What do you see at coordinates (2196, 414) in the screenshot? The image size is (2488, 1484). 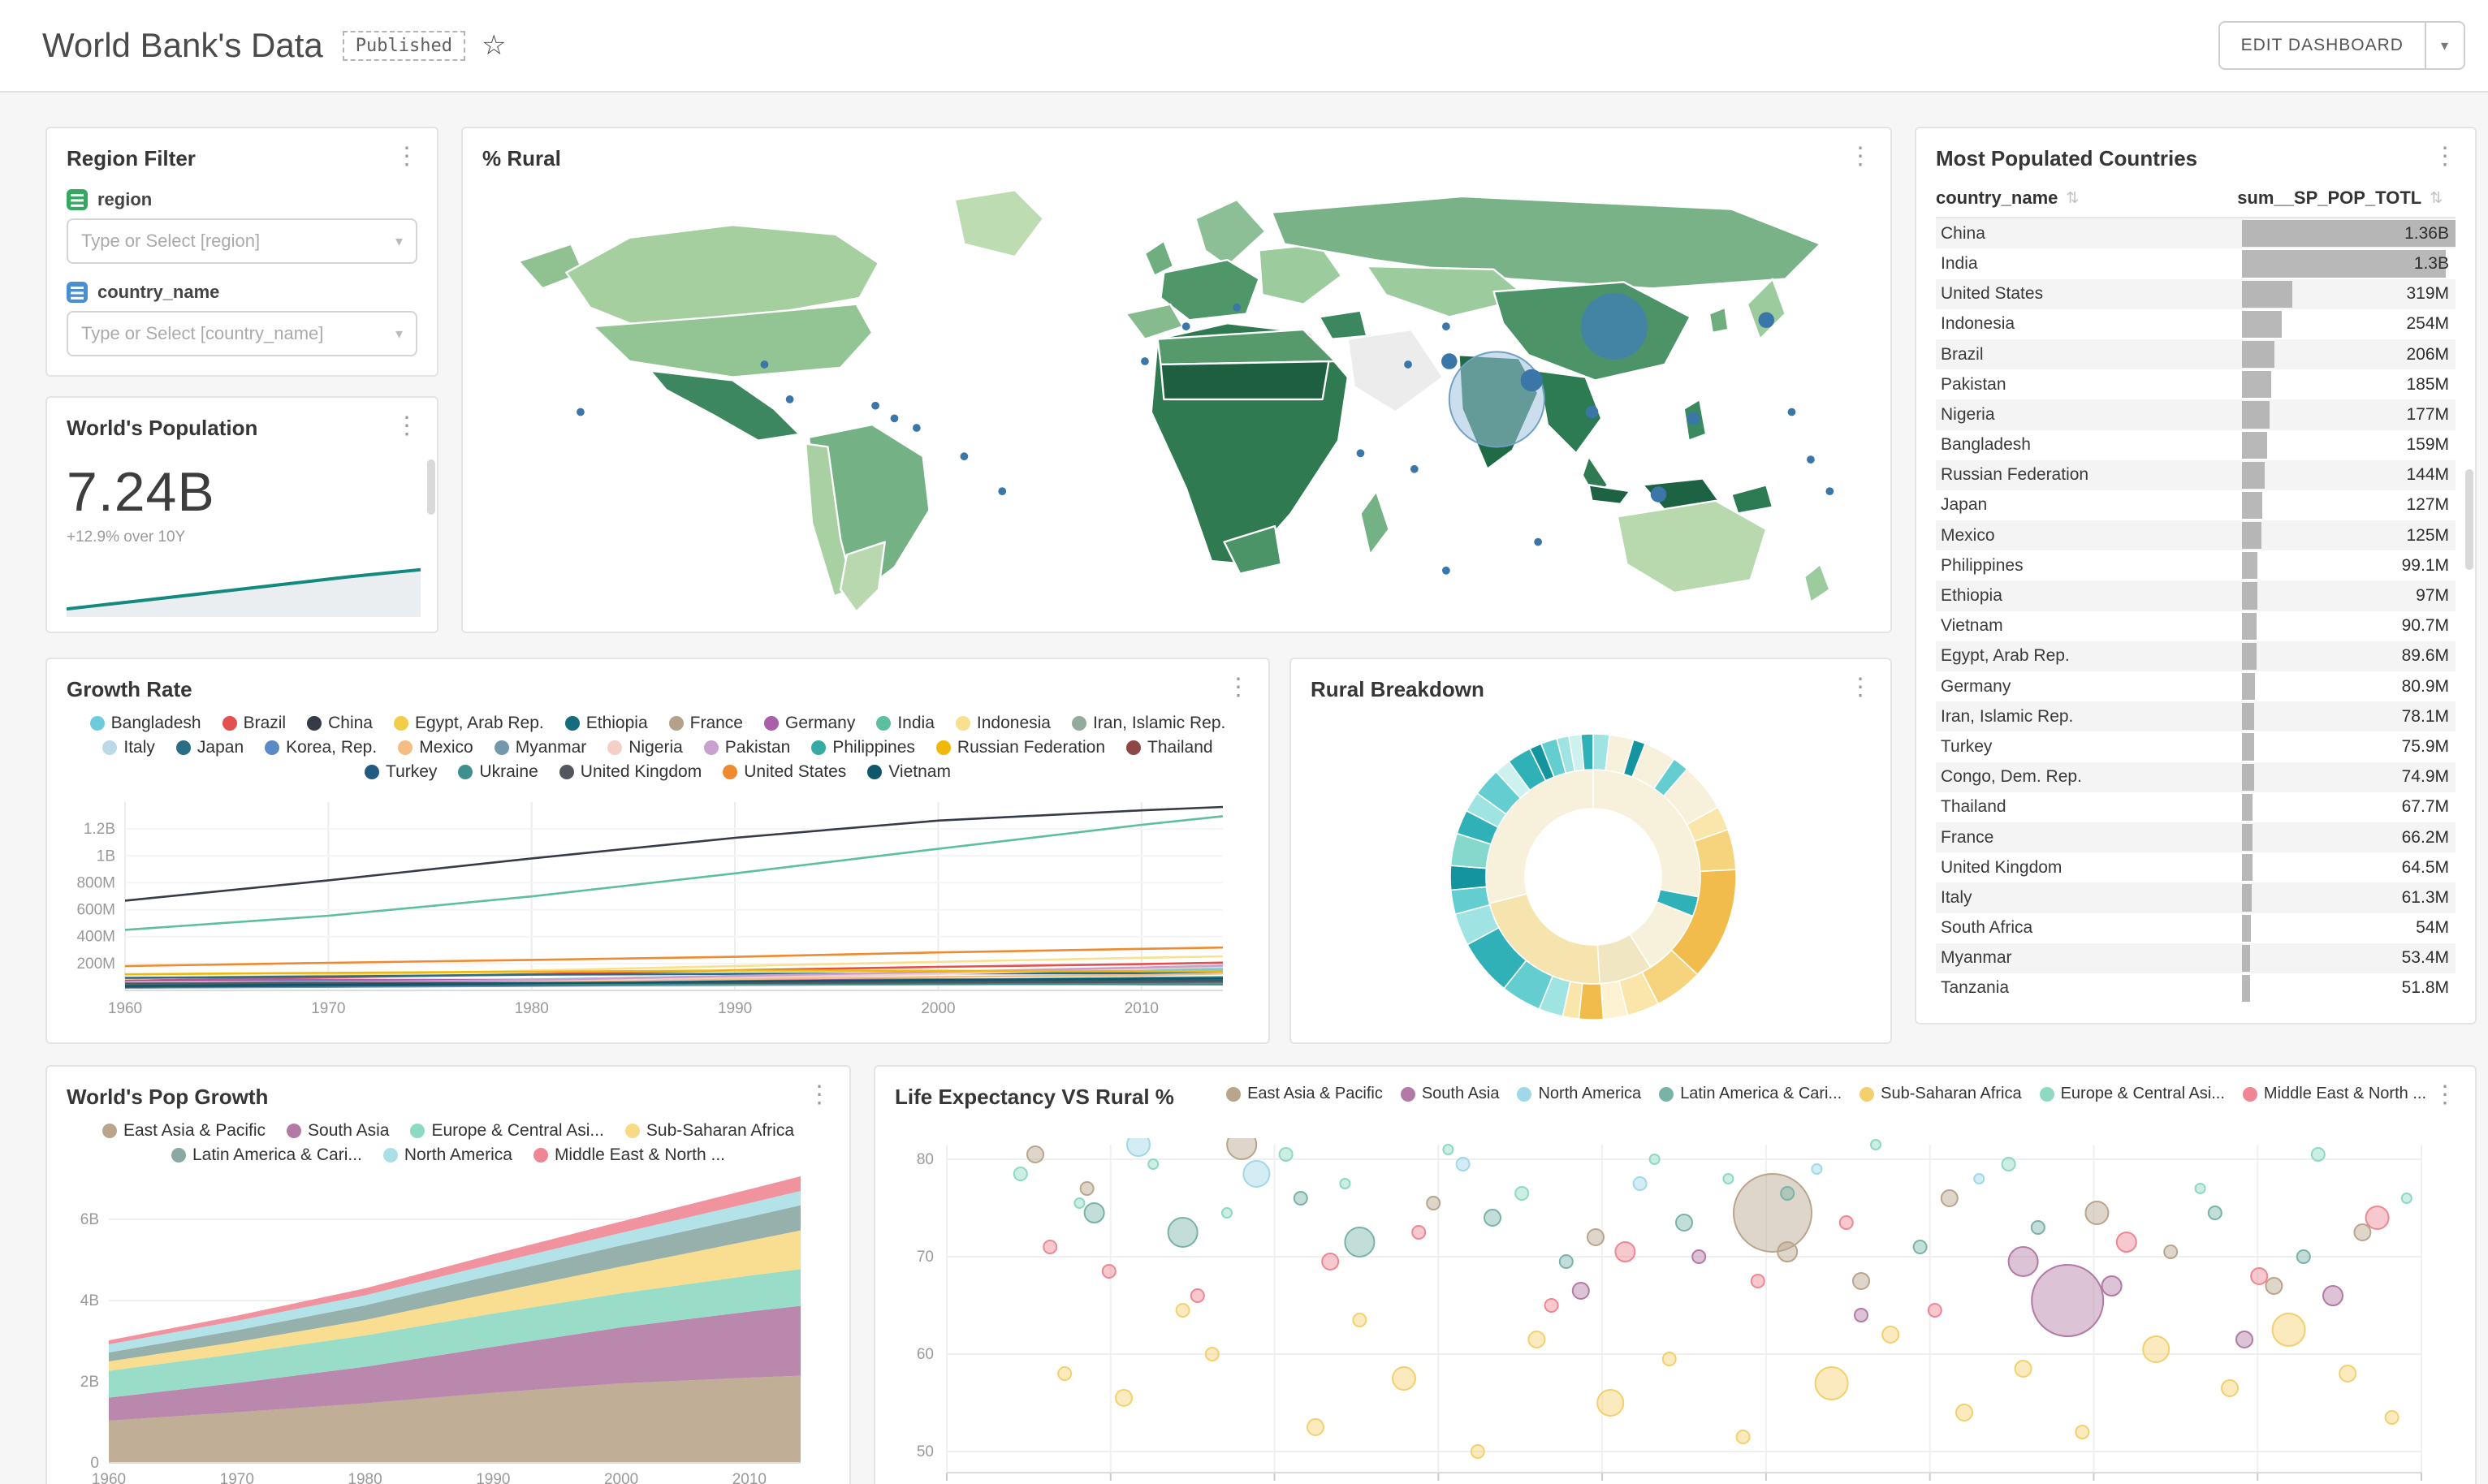 I see `table-row: Nigeria 177M` at bounding box center [2196, 414].